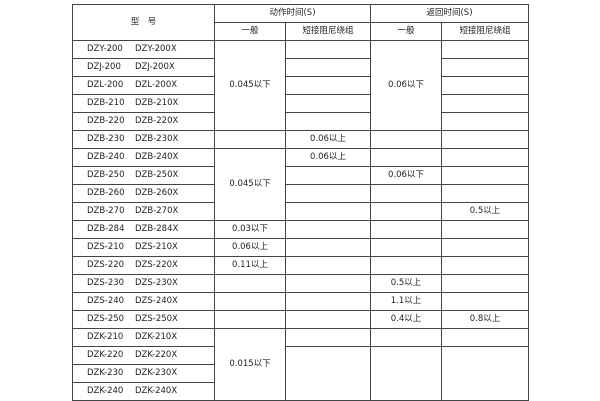 The height and width of the screenshot is (401, 600). Describe the element at coordinates (106, 319) in the screenshot. I see `model-standard: DZS-250` at that location.